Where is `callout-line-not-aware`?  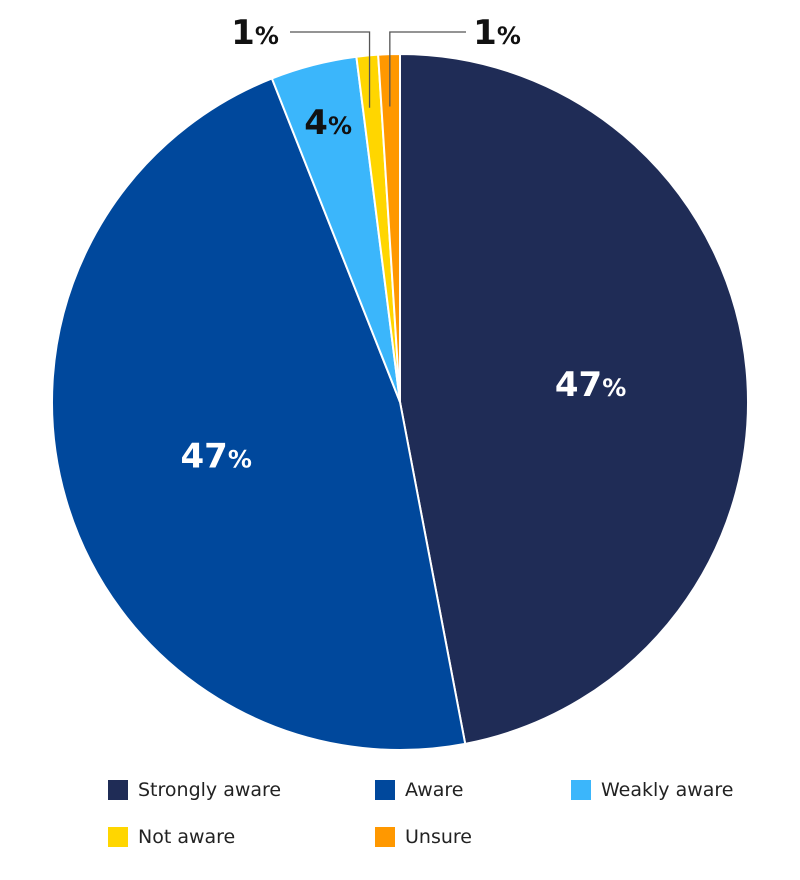 callout-line-not-aware is located at coordinates (330, 69).